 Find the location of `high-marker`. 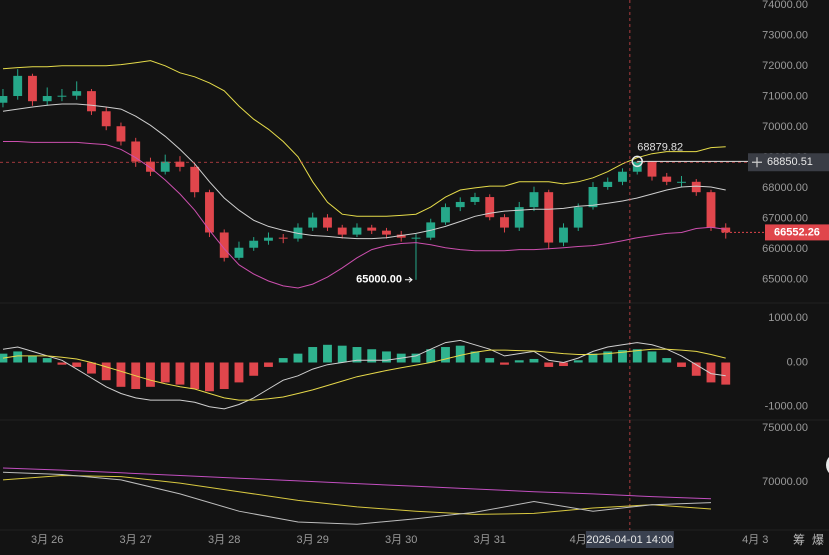

high-marker is located at coordinates (637, 161).